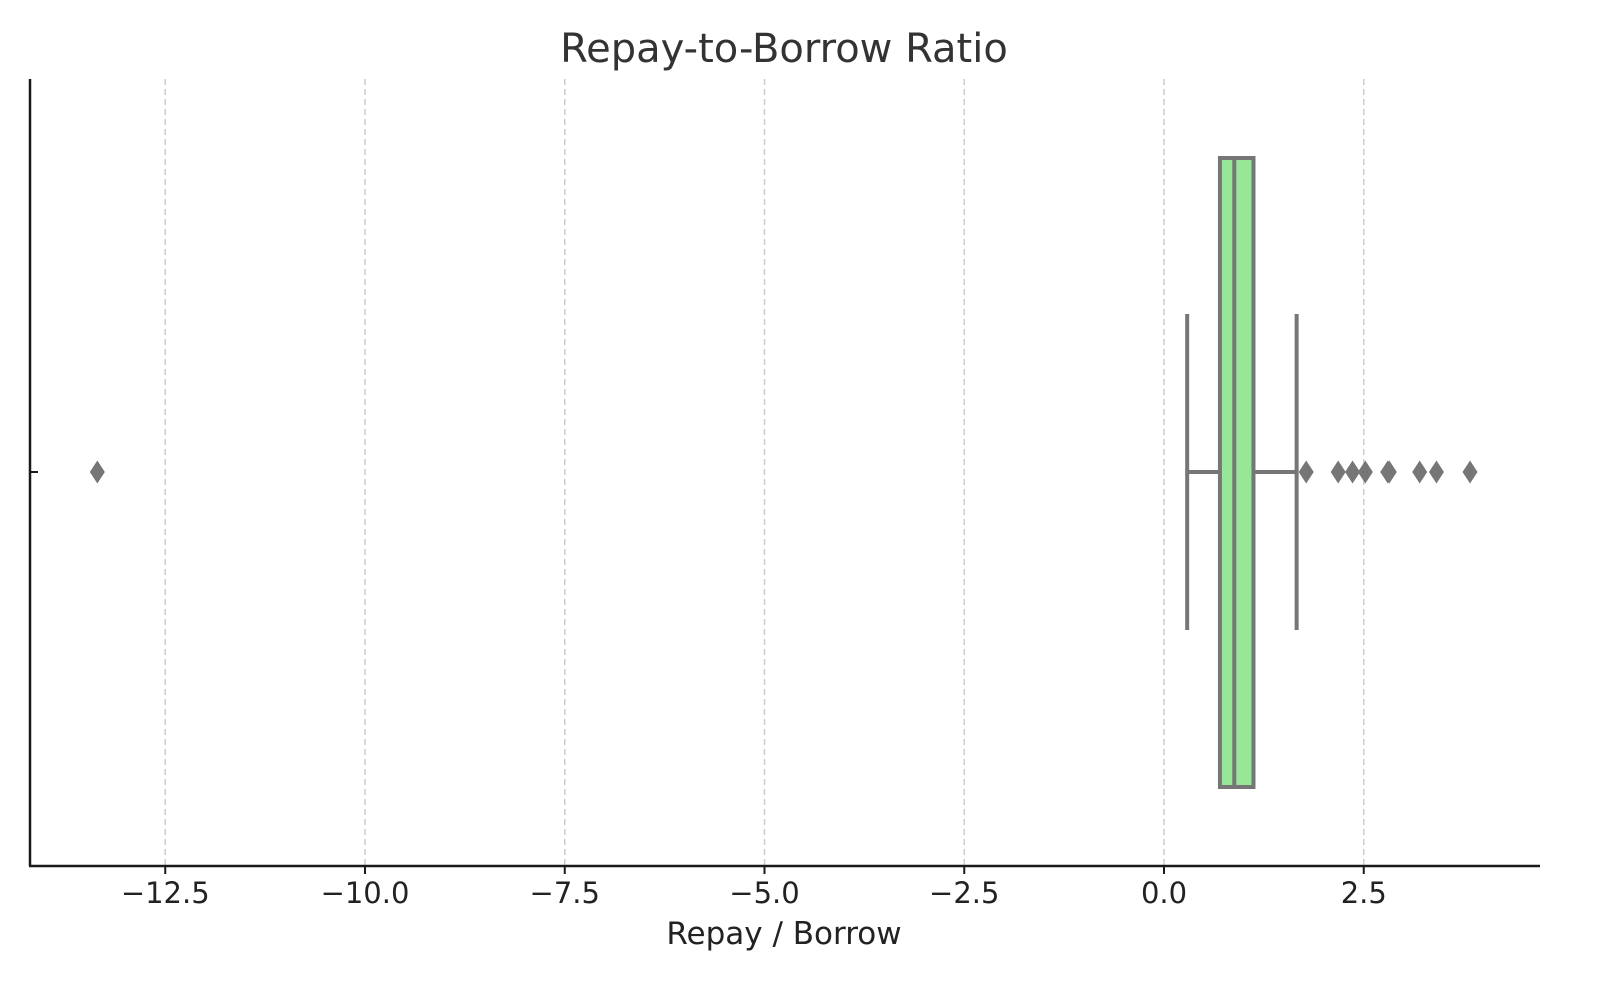 This screenshot has width=1600, height=1000. Describe the element at coordinates (565, 893) in the screenshot. I see `x-tick-label: −7.5` at that location.